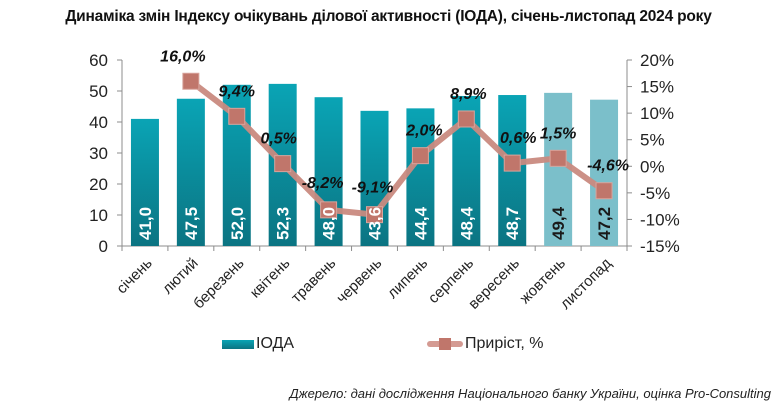 The width and height of the screenshot is (777, 410). What do you see at coordinates (655, 193) in the screenshot?
I see `y-right-tick-label: -5%` at bounding box center [655, 193].